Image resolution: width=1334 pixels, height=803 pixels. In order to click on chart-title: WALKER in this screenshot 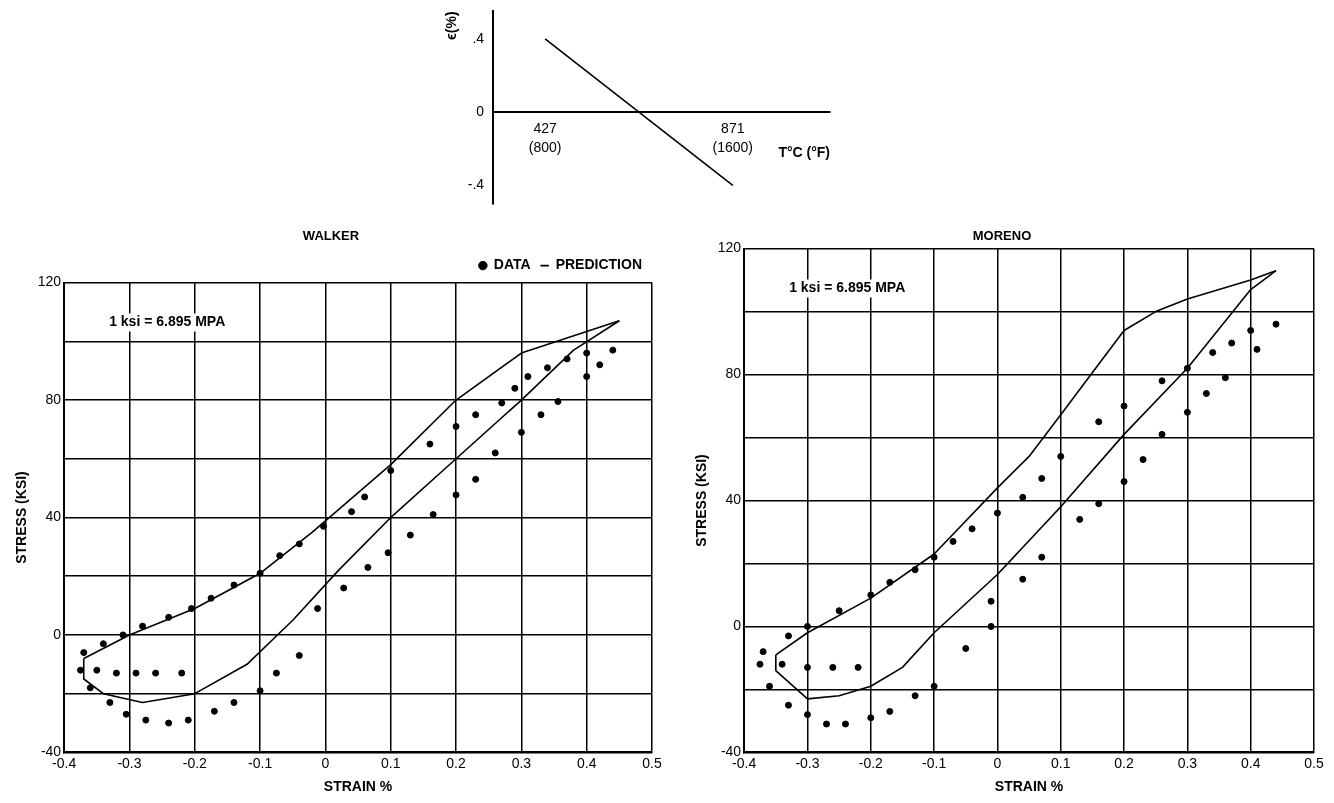, I will do `click(331, 236)`.